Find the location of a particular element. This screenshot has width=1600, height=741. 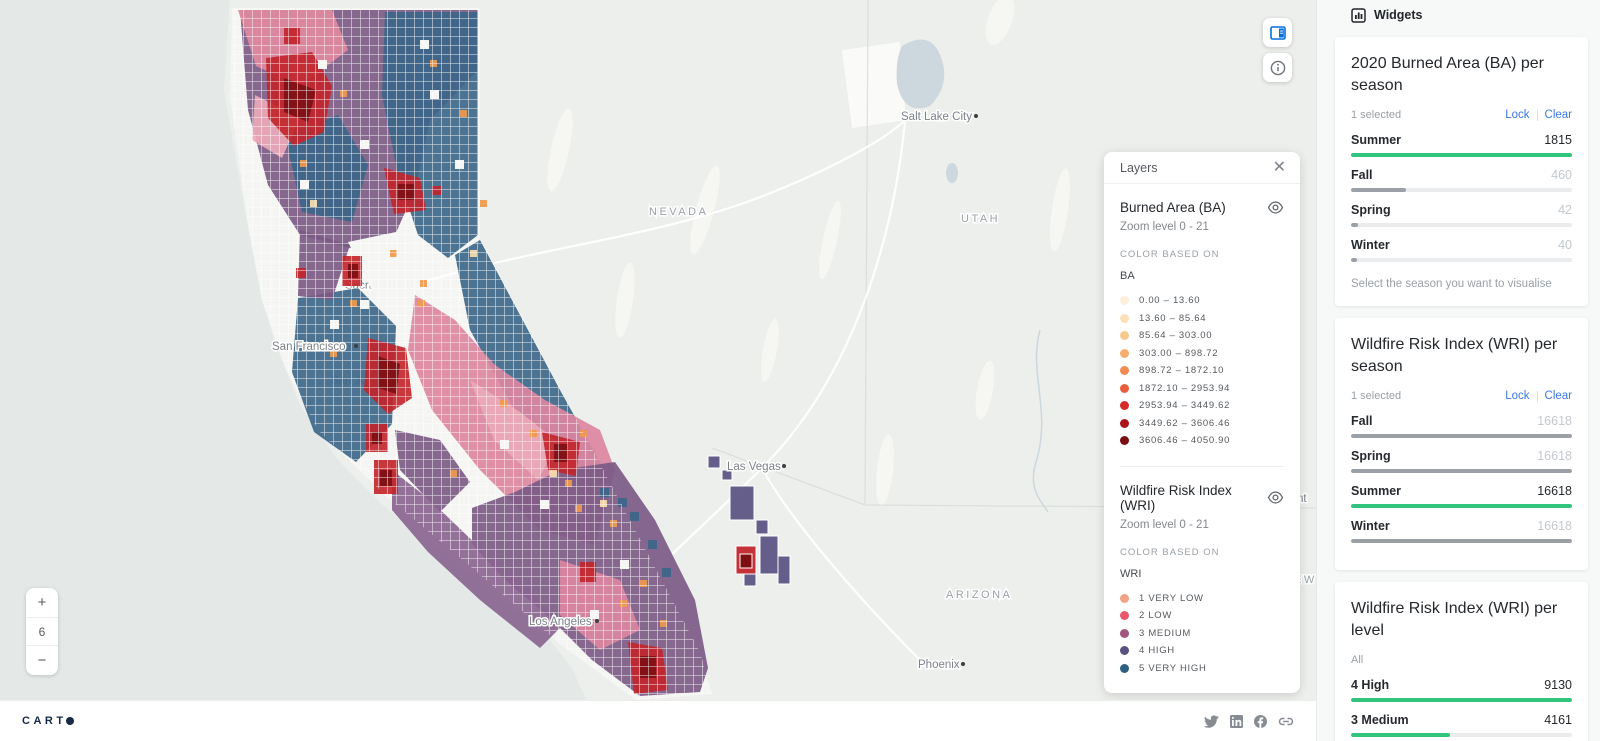

city-label-san-francisco: San Francisco is located at coordinates (309, 347).